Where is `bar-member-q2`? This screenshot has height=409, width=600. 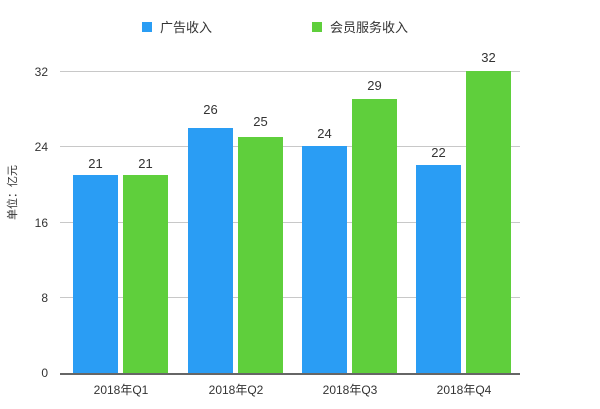
bar-member-q2 is located at coordinates (260, 255).